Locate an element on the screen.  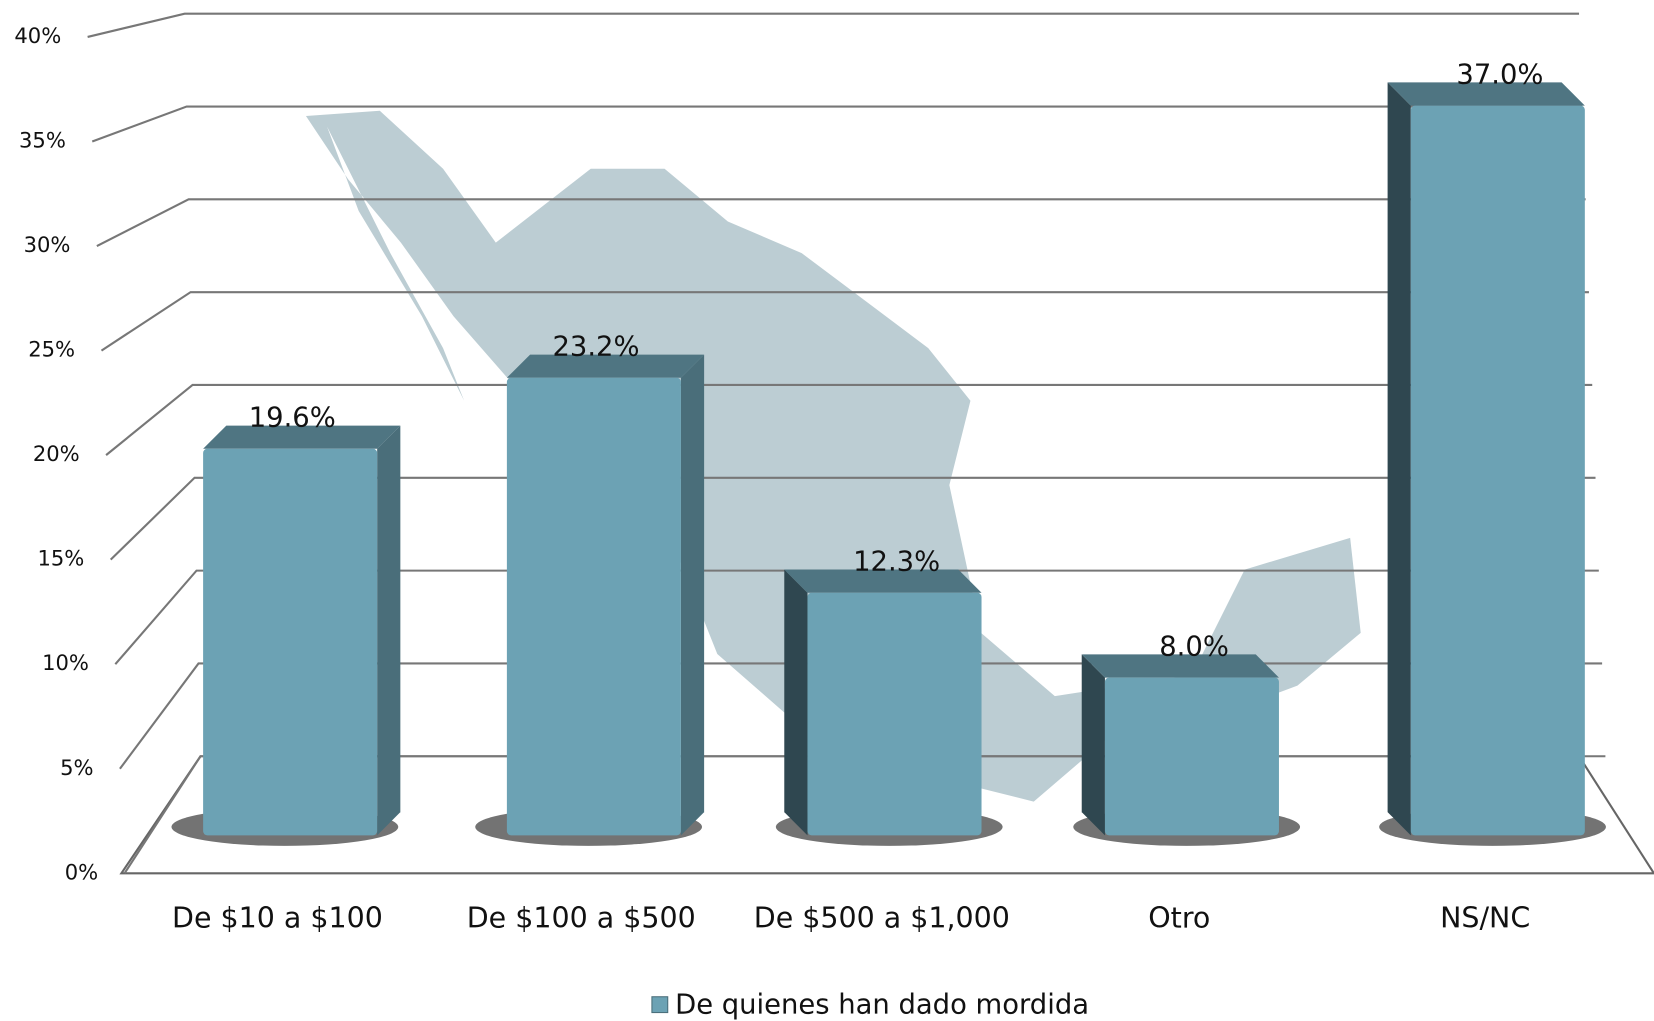
data-label: 19.6% is located at coordinates (292, 418).